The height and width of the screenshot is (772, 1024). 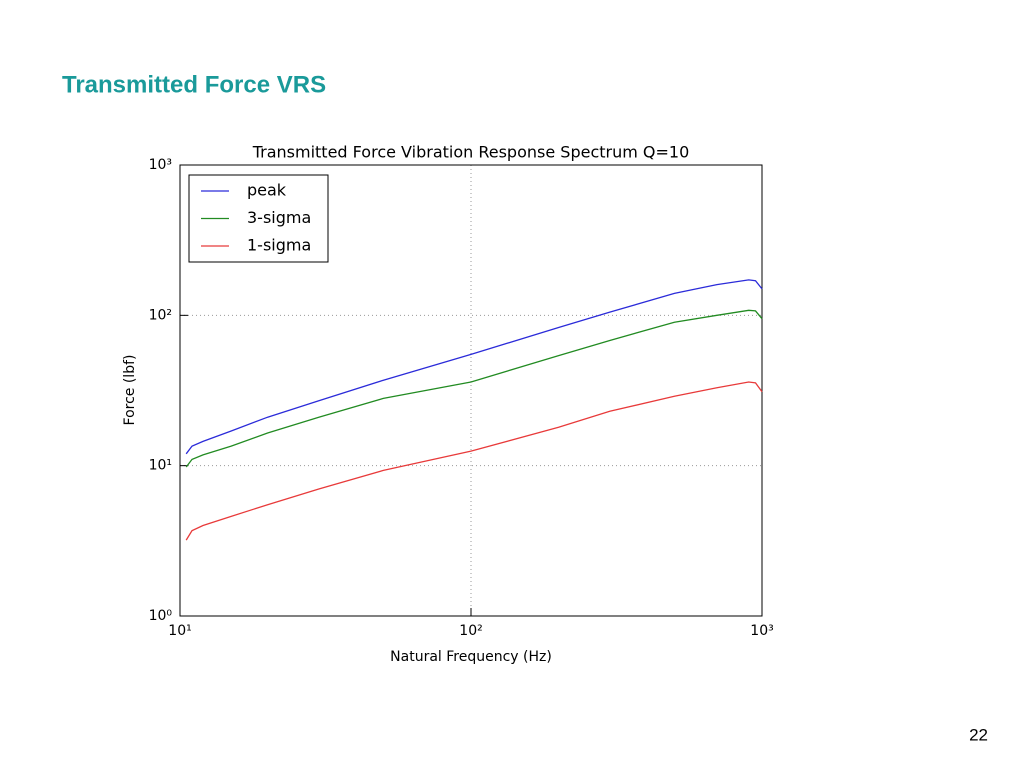 I want to click on y-tick-label: 10³, so click(x=160, y=165).